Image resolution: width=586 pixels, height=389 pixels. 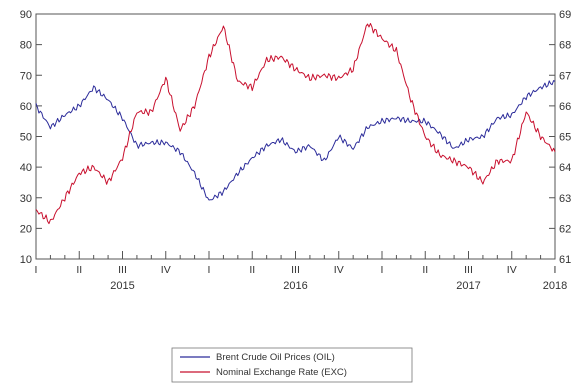 What do you see at coordinates (26, 138) in the screenshot?
I see `left-tick-label: 50` at bounding box center [26, 138].